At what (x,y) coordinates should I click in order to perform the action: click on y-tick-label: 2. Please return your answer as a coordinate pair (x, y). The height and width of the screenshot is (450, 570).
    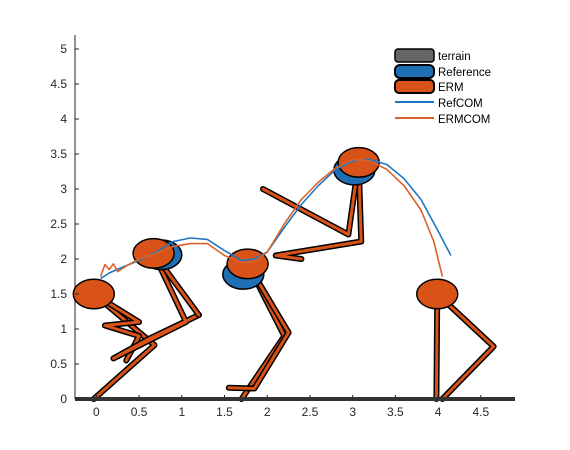
    Looking at the image, I should click on (63, 259).